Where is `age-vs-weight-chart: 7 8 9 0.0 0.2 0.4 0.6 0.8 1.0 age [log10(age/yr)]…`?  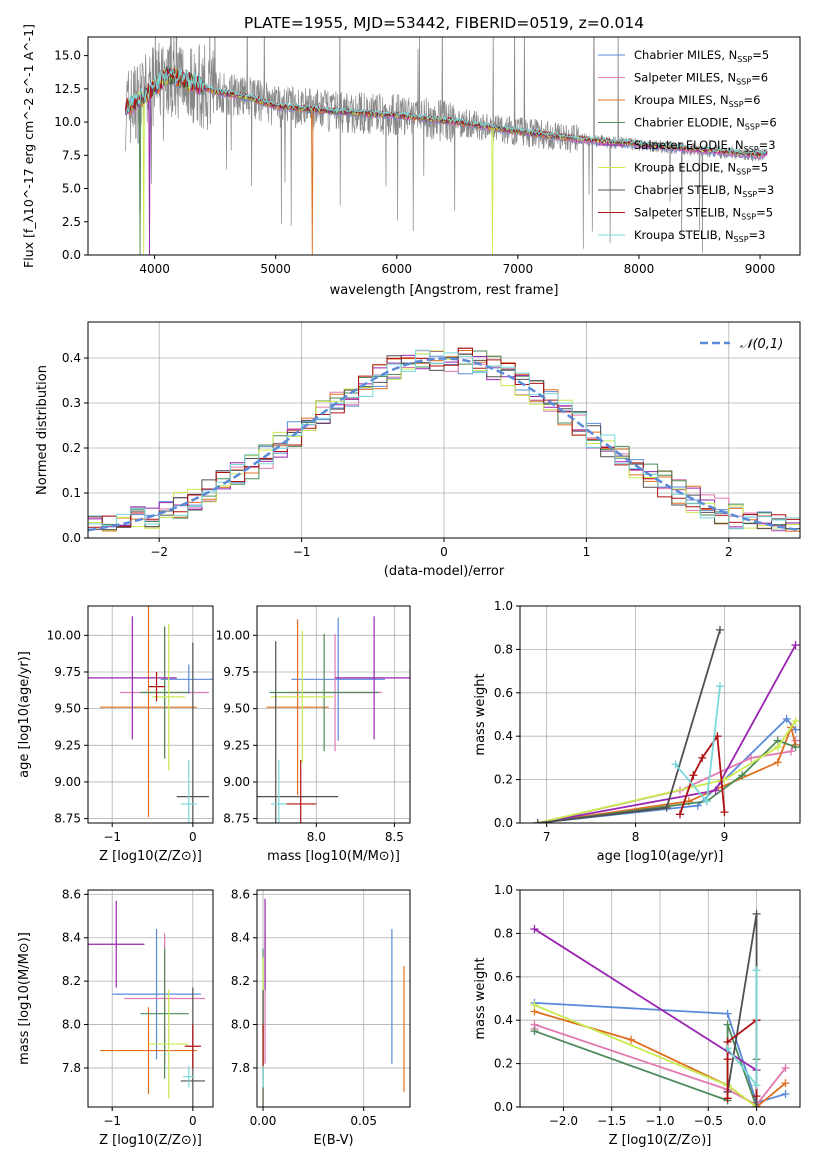
age-vs-weight-chart: 7 8 9 0.0 0.2 0.4 0.6 0.8 1.0 age [log10(age/yr)]… is located at coordinates (637, 731).